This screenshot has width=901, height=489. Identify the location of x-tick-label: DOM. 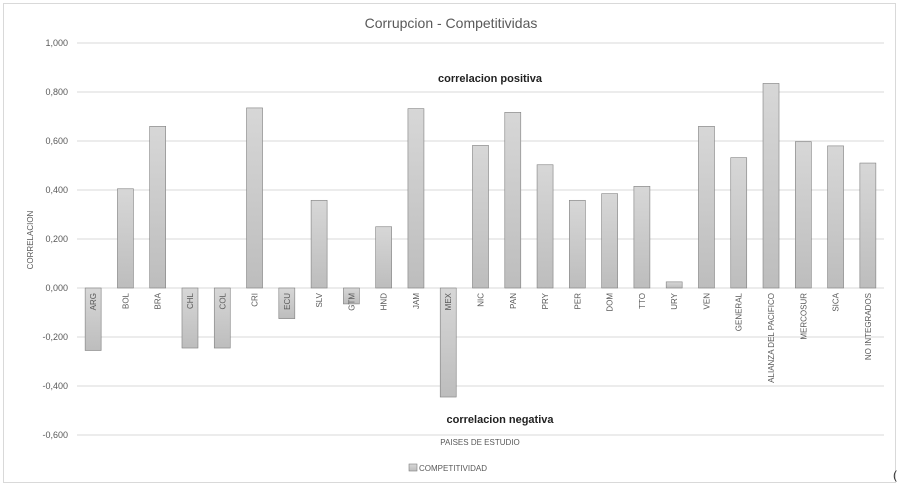
(610, 302).